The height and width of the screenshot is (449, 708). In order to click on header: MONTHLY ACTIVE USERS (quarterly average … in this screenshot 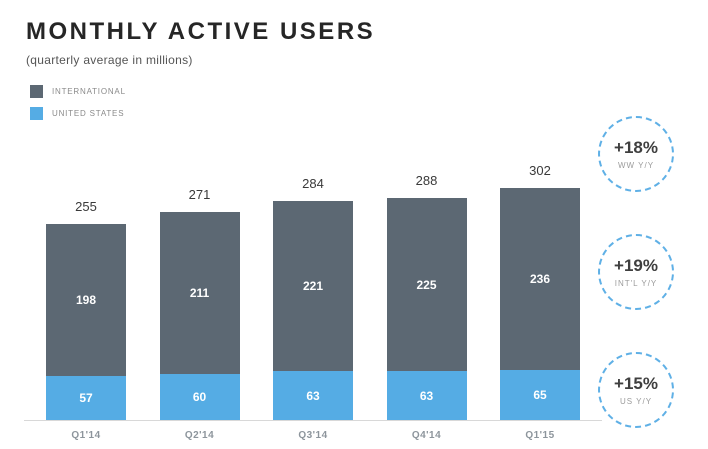, I will do `click(354, 33)`.